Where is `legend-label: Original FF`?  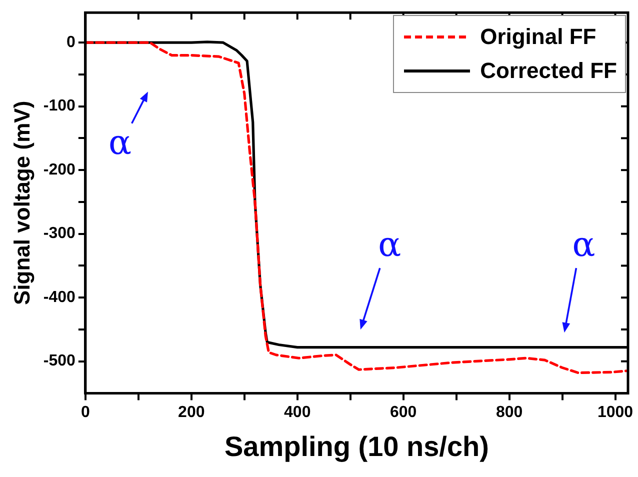
legend-label: Original FF is located at coordinates (538, 37).